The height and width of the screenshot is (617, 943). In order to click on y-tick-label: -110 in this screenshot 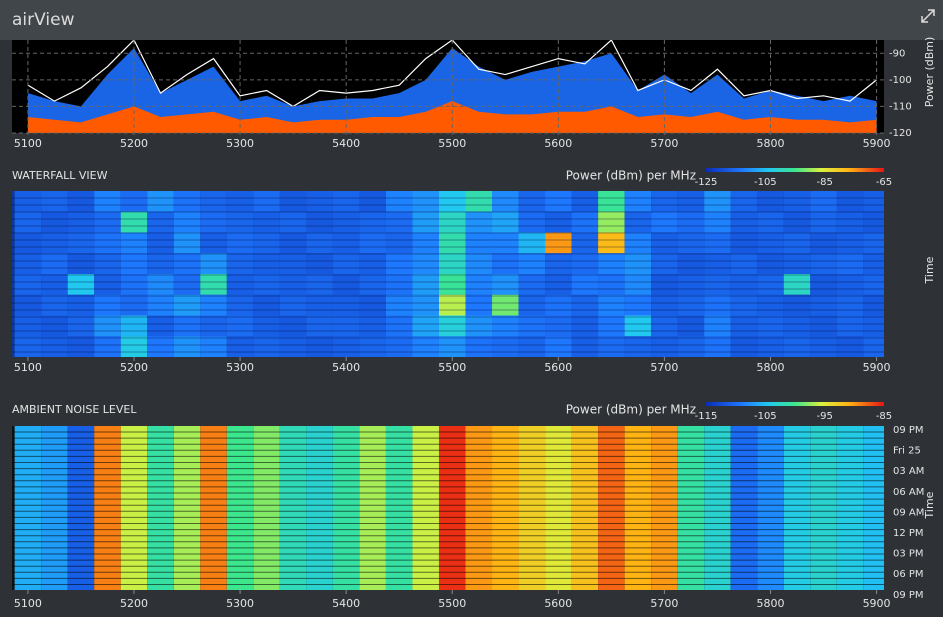, I will do `click(900, 106)`.